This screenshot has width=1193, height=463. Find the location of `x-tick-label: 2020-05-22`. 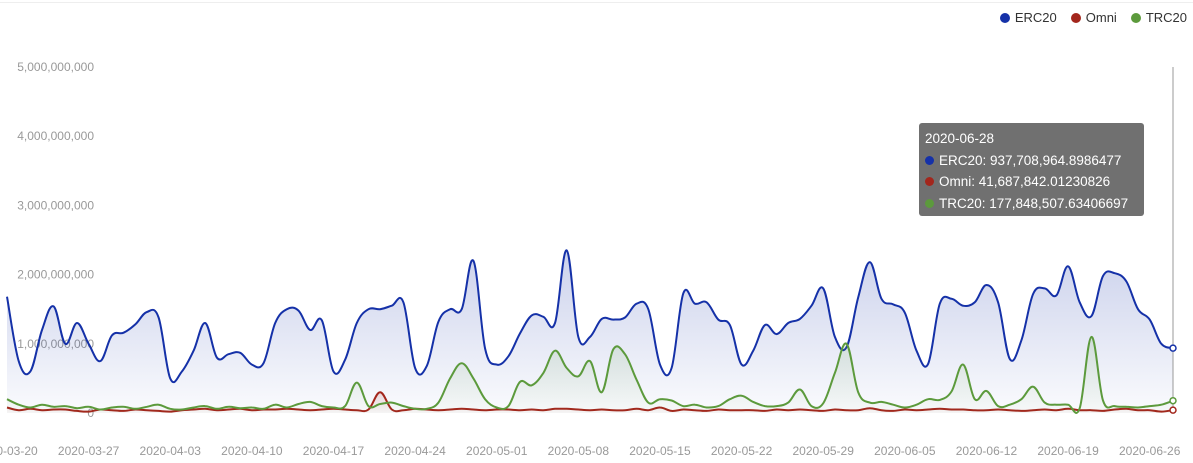

x-tick-label: 2020-05-22 is located at coordinates (742, 451).